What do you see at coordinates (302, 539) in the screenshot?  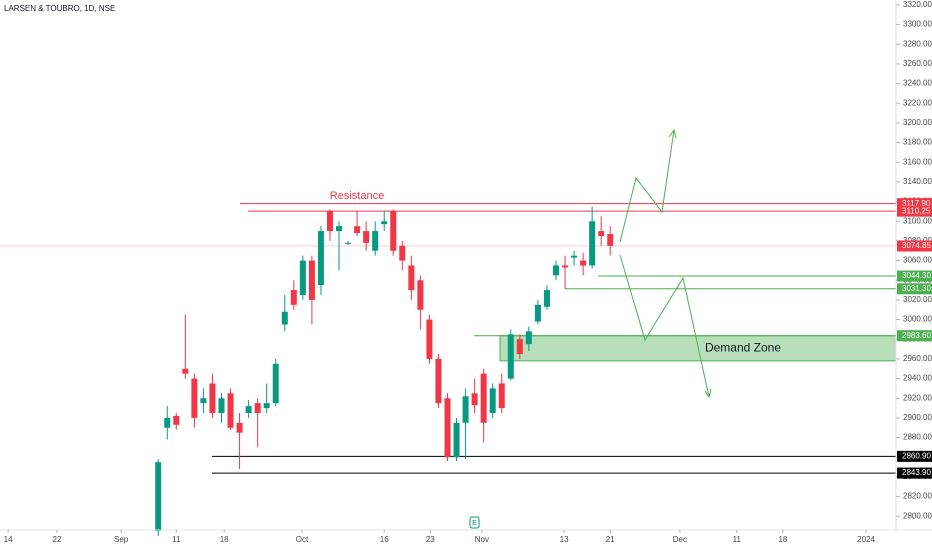 I see `x-tick-label: Oct` at bounding box center [302, 539].